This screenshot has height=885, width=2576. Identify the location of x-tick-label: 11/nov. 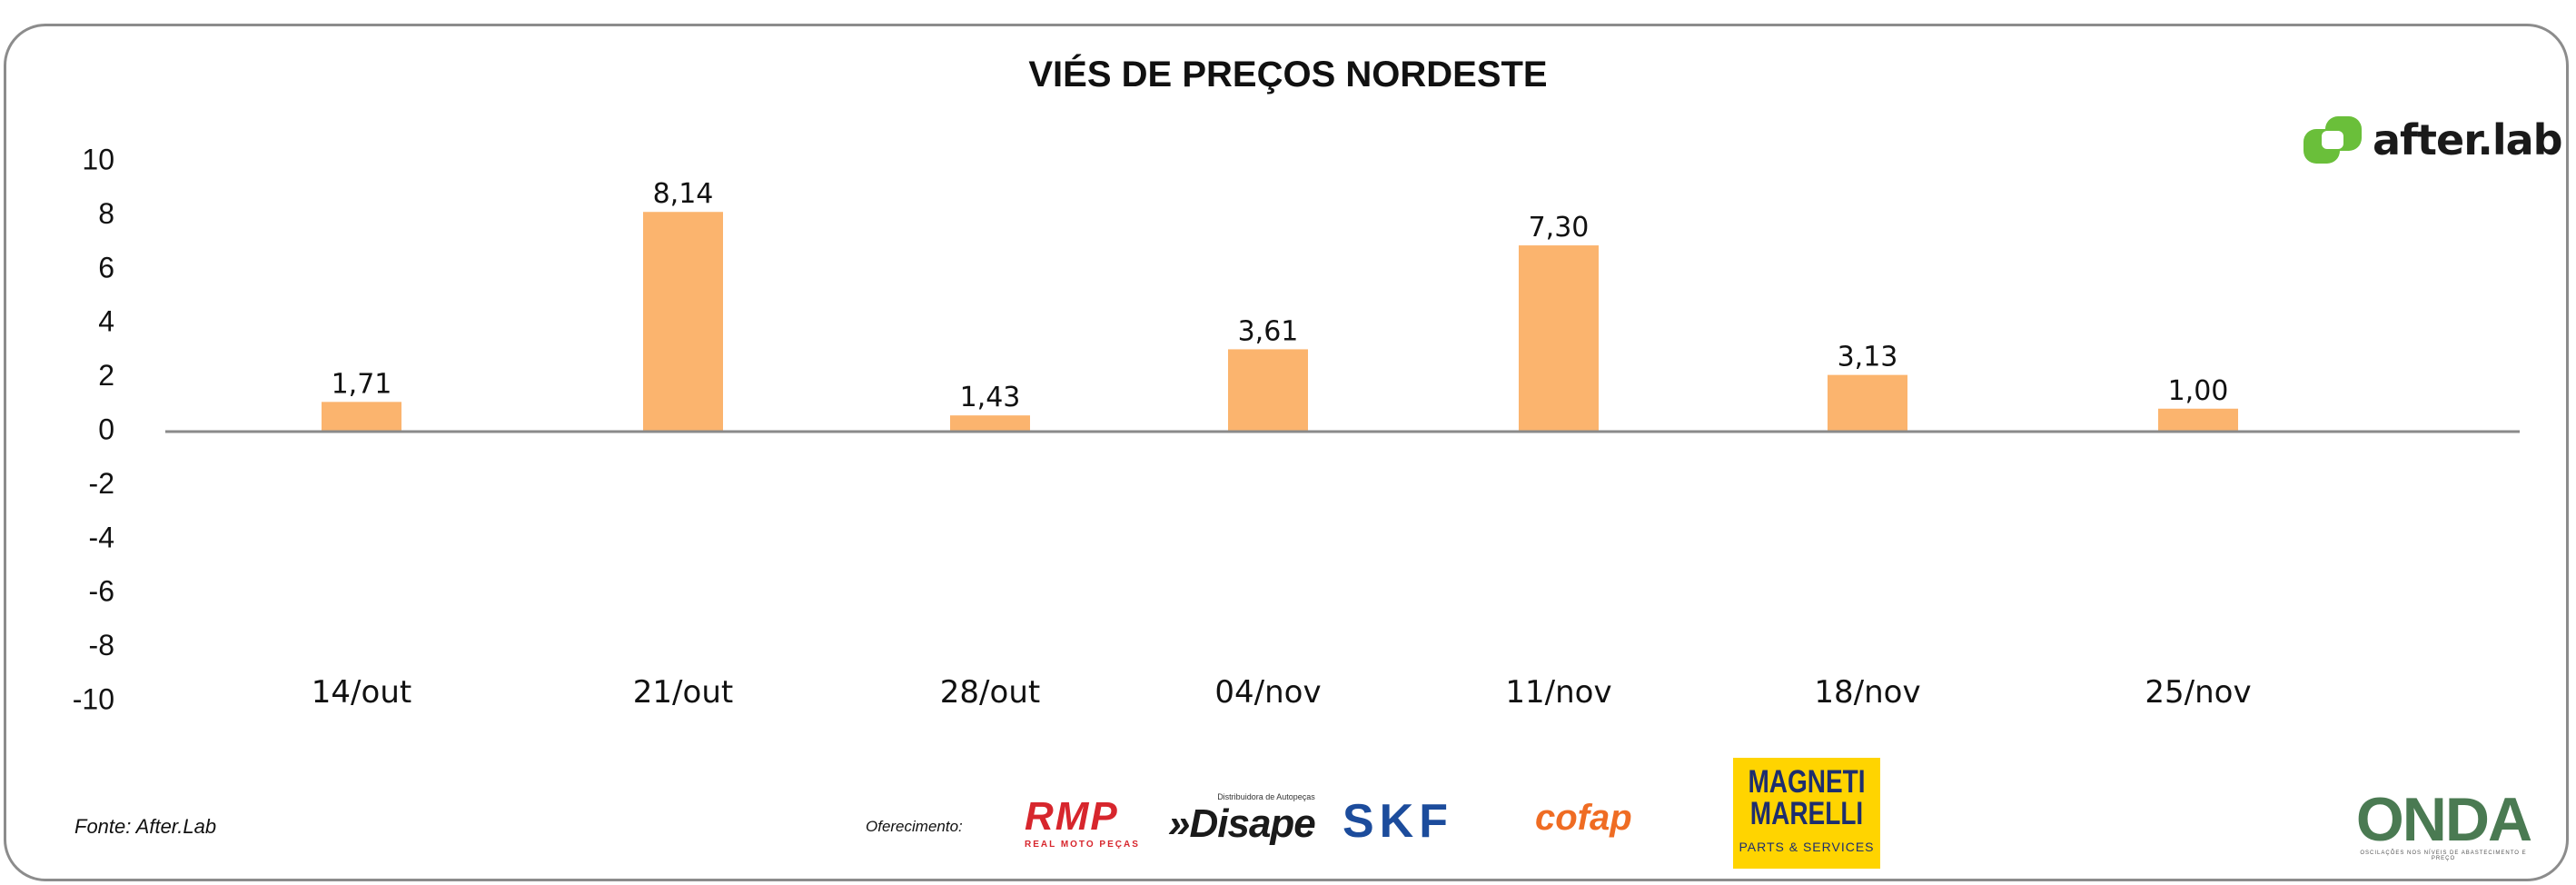
(1558, 692).